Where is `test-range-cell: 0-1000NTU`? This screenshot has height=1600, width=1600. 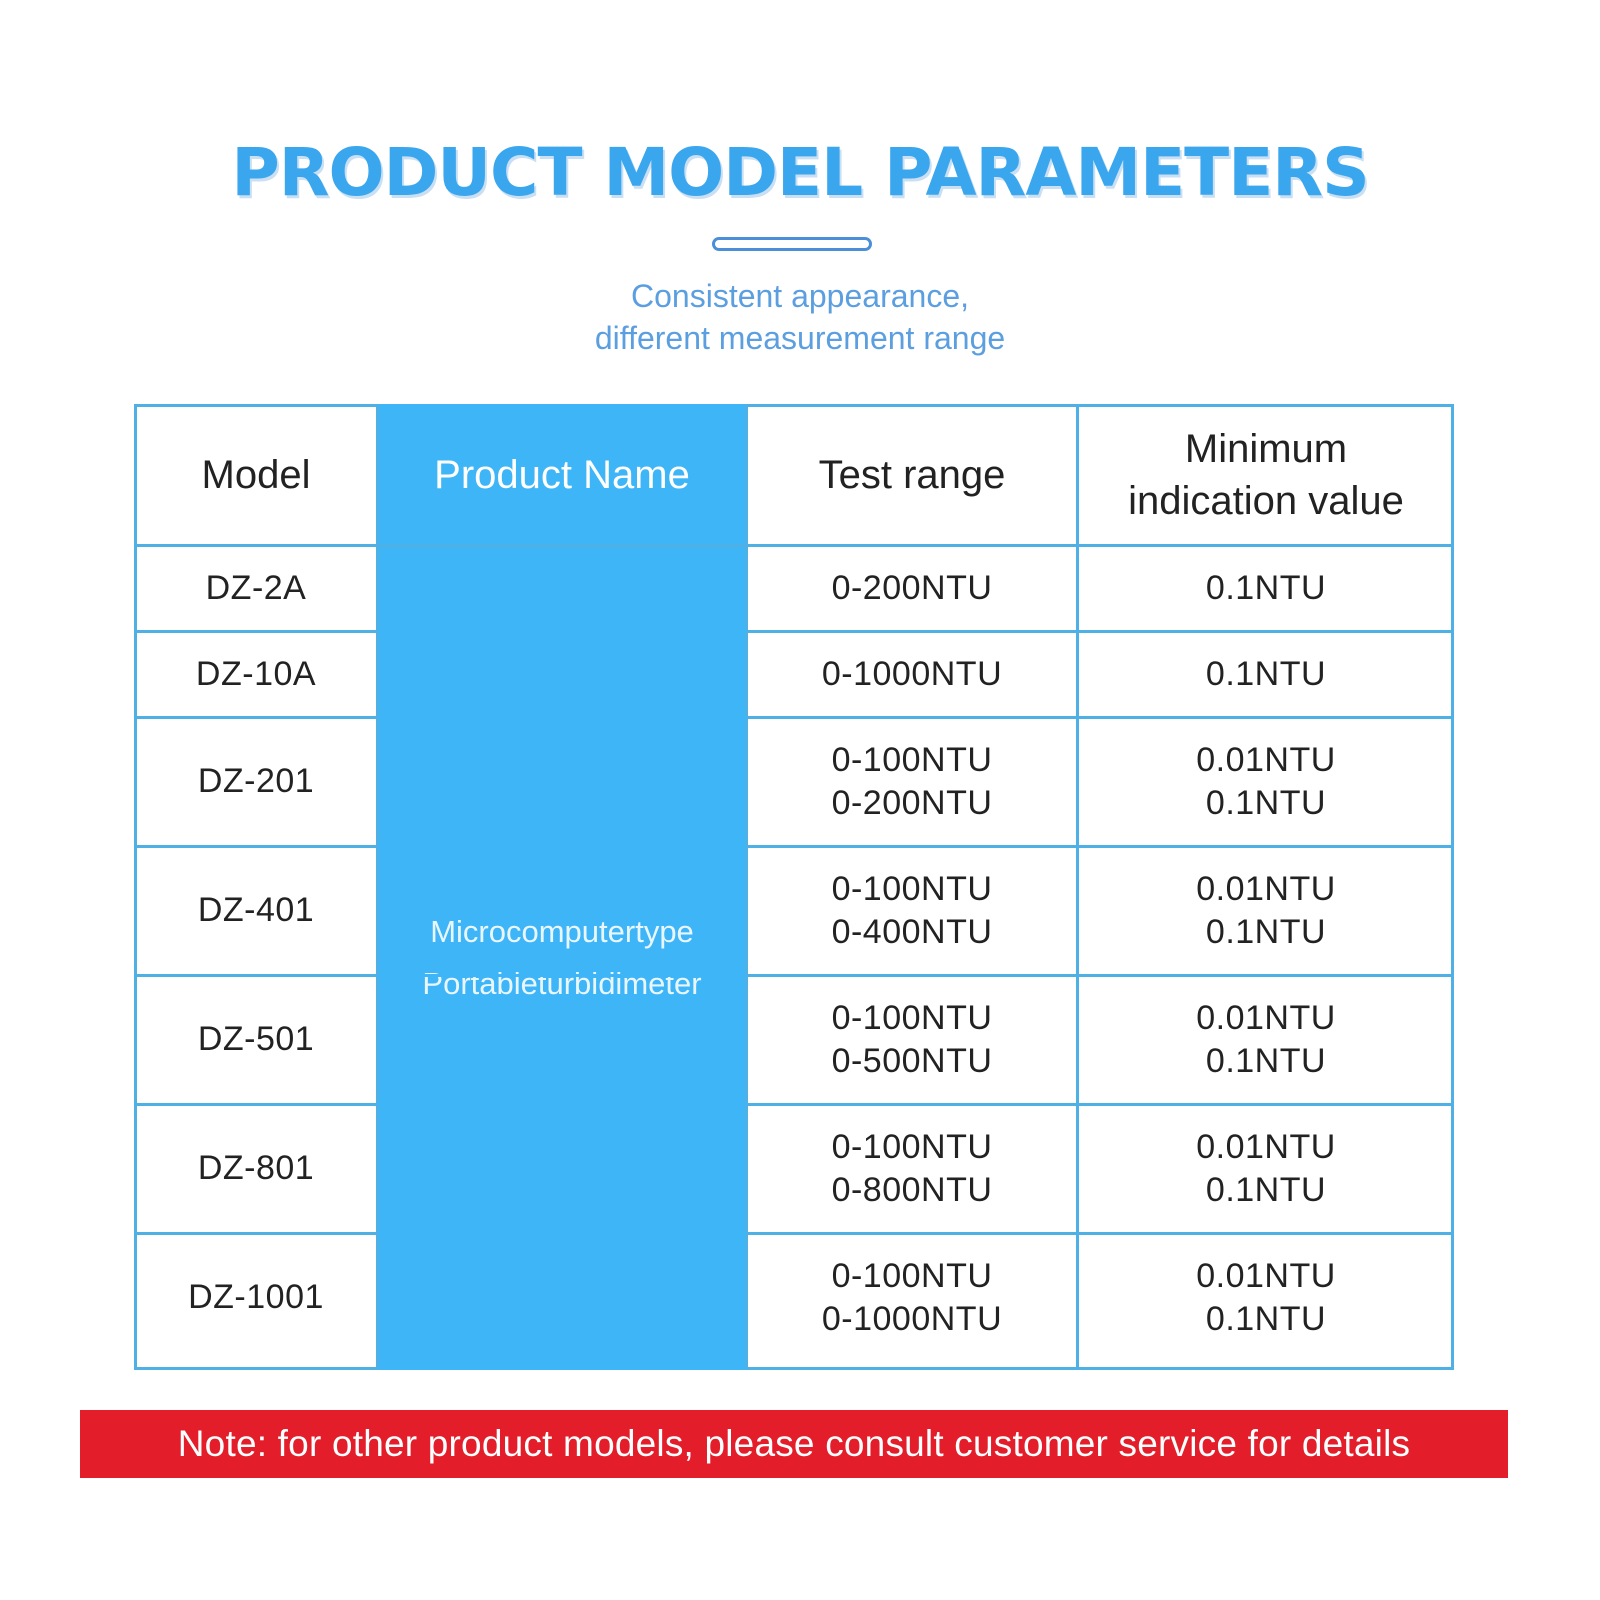
test-range-cell: 0-1000NTU is located at coordinates (912, 674).